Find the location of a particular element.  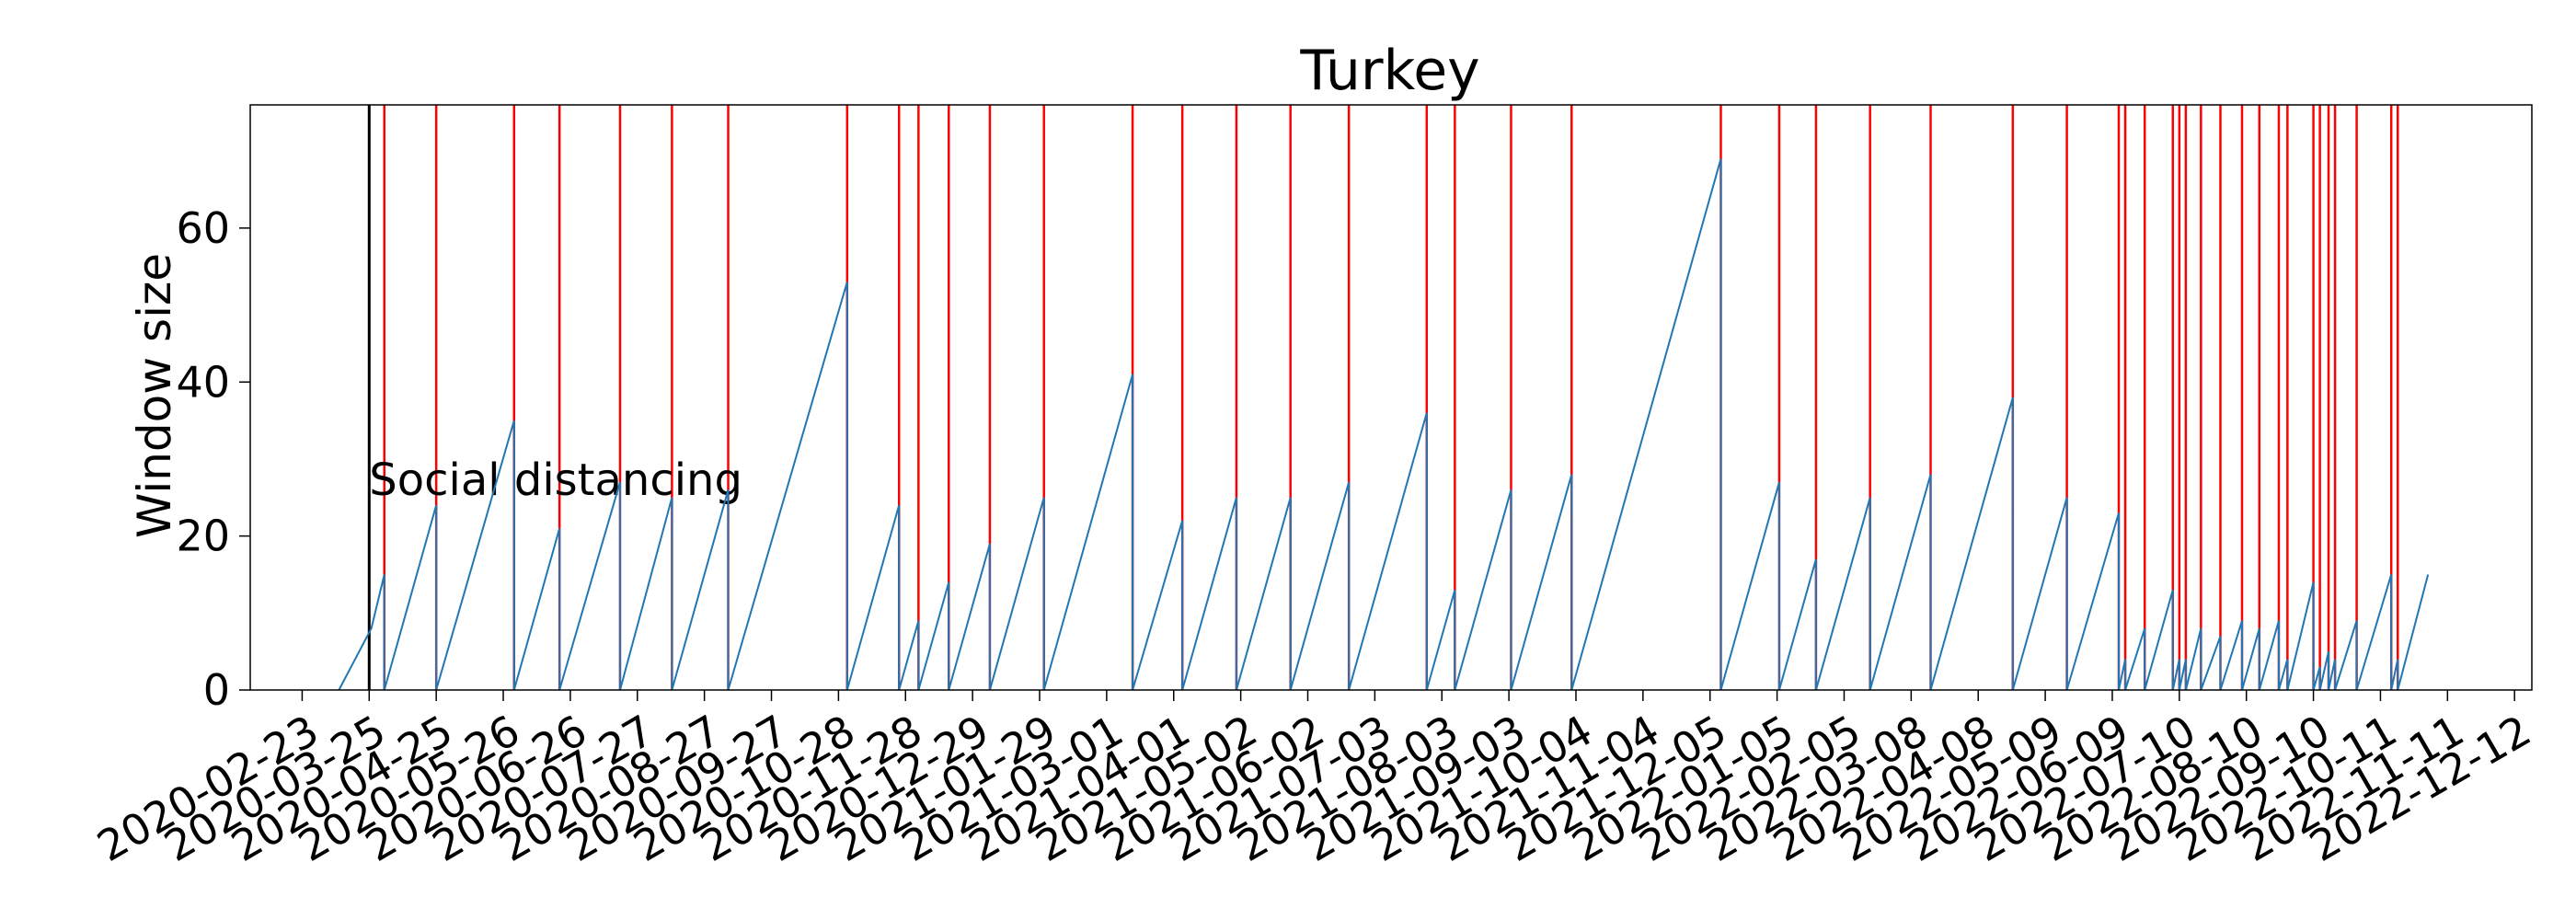

y-tick-label: 60 is located at coordinates (203, 228).